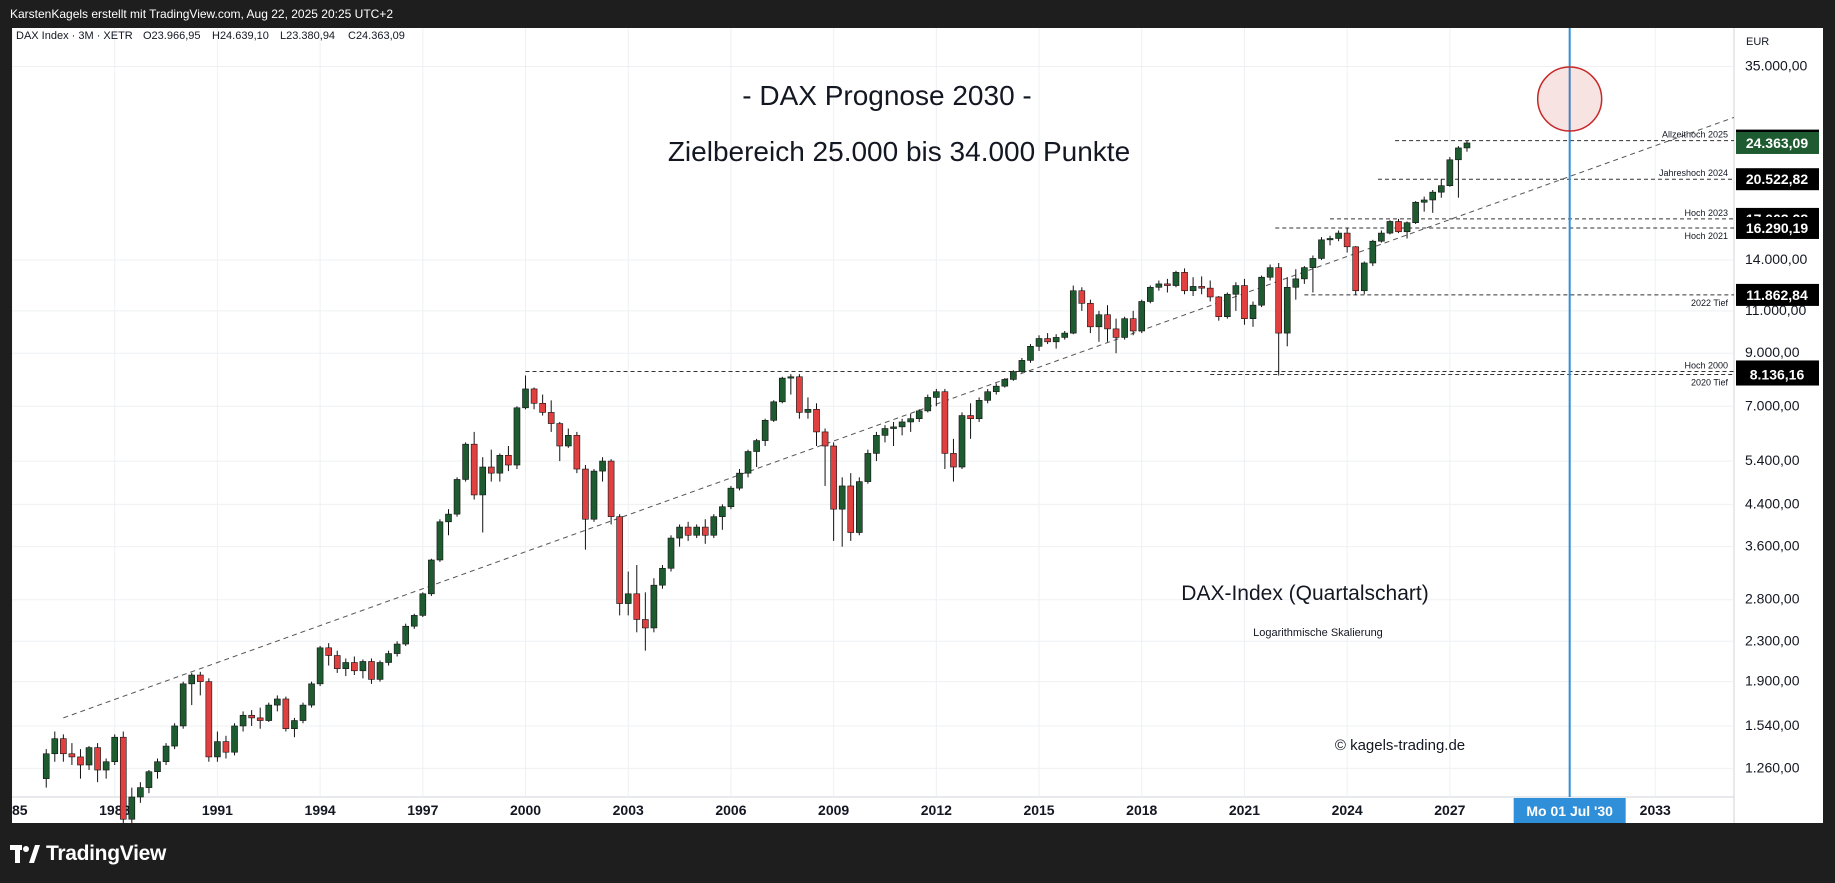 Image resolution: width=1835 pixels, height=883 pixels. What do you see at coordinates (1777, 294) in the screenshot?
I see `price-label-bg` at bounding box center [1777, 294].